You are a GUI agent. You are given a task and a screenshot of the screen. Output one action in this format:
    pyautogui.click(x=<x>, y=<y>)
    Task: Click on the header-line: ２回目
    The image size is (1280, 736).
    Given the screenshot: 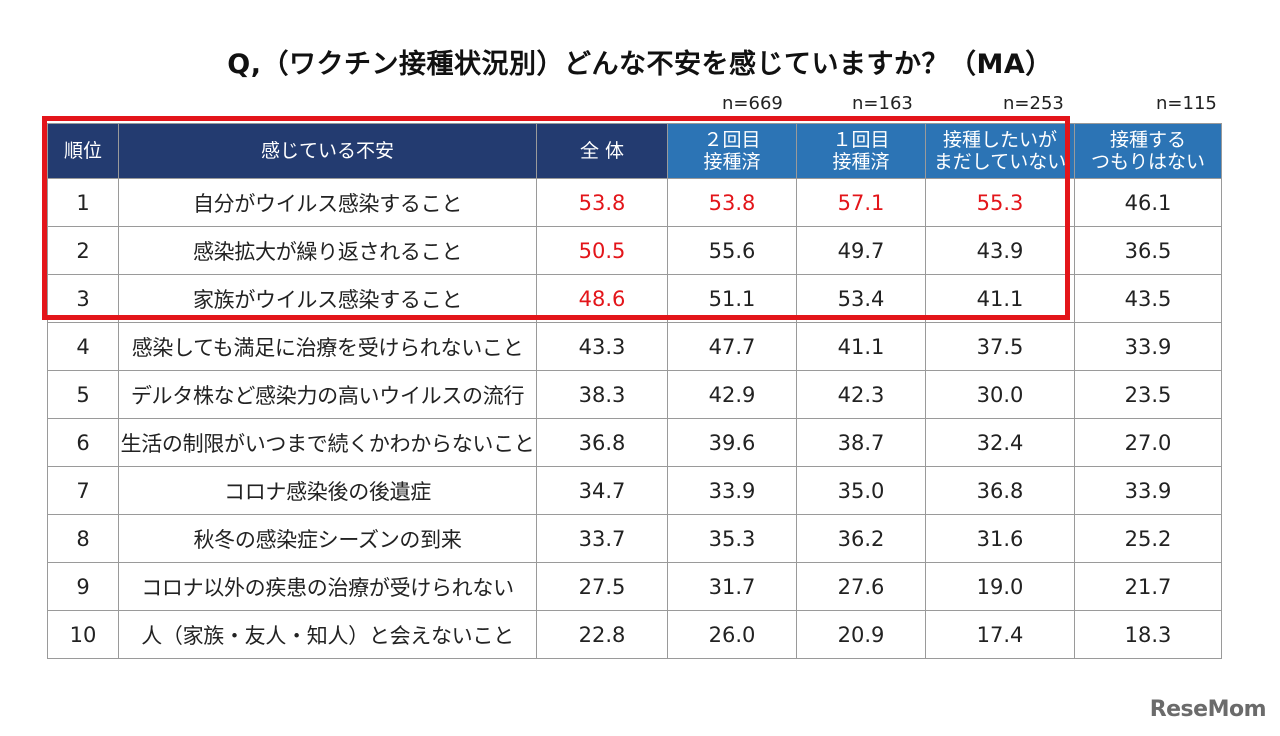 What is the action you would take?
    pyautogui.click(x=732, y=140)
    